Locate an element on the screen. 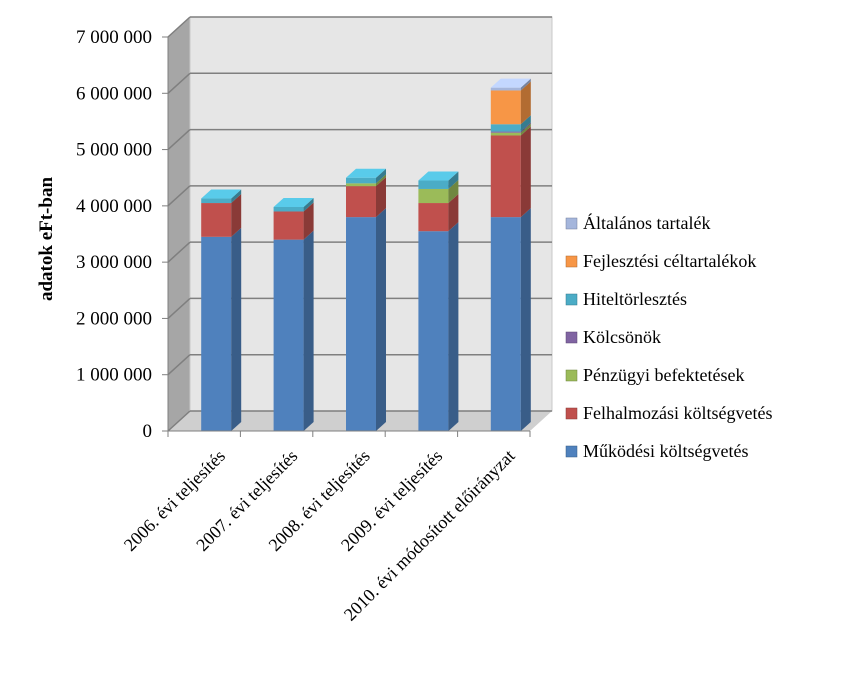 This screenshot has width=857, height=683. y-tick-label: 2 000 000 is located at coordinates (114, 318).